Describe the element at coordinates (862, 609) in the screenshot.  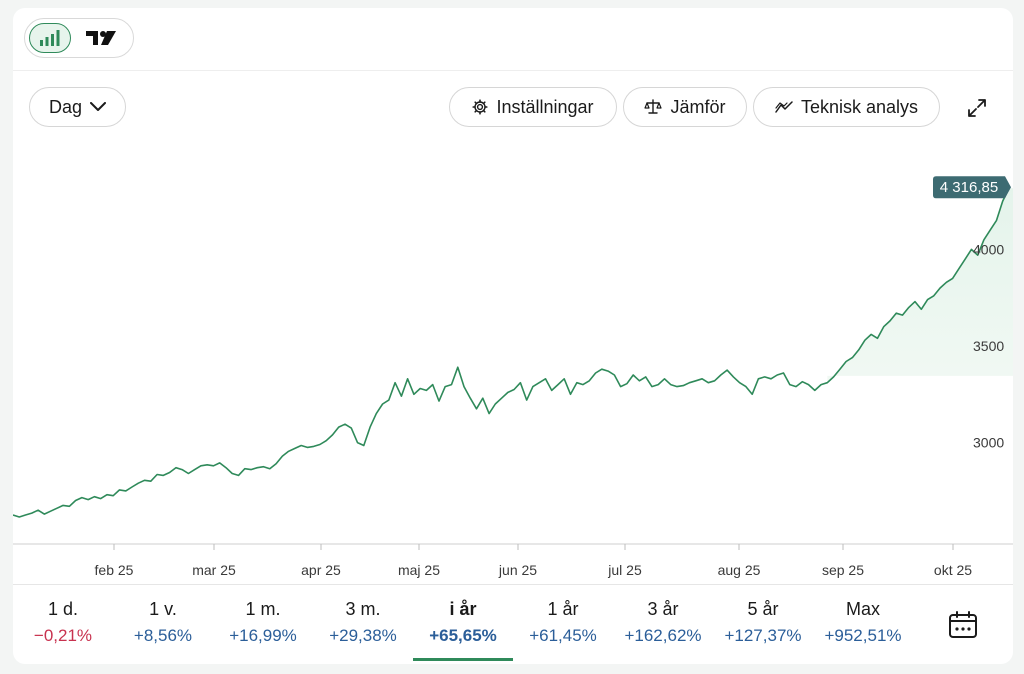
I see `period-label: Max` at that location.